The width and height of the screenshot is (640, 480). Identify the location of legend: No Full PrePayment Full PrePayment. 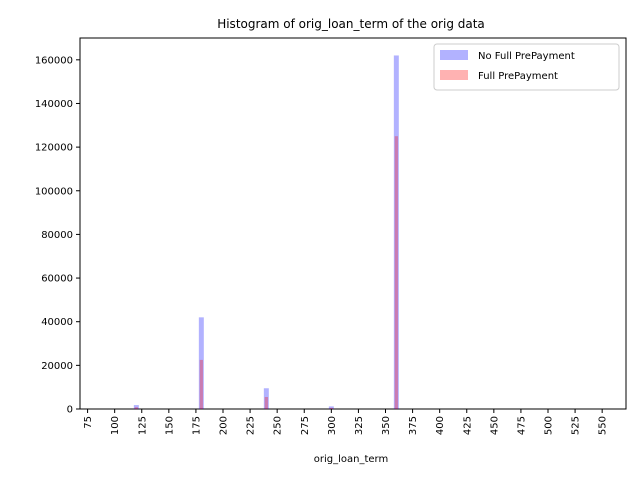
(526, 67).